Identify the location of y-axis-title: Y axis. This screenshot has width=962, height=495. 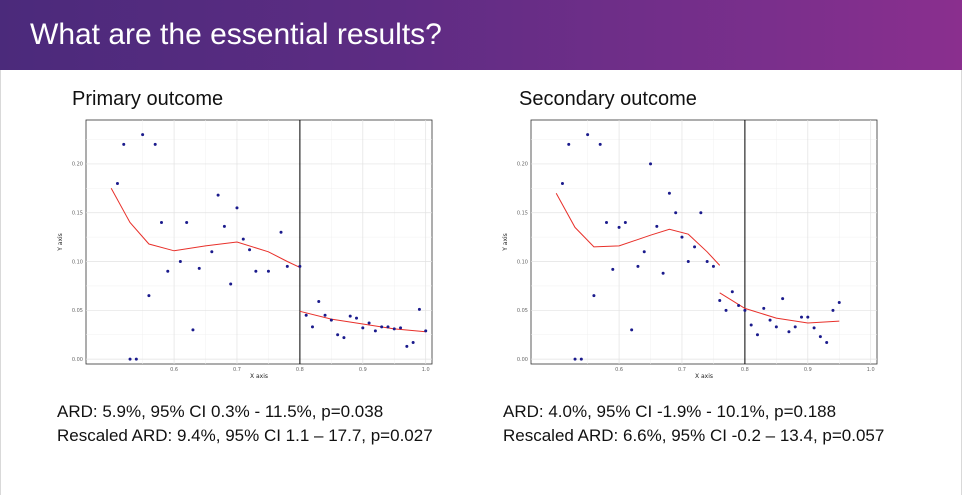
(60, 242).